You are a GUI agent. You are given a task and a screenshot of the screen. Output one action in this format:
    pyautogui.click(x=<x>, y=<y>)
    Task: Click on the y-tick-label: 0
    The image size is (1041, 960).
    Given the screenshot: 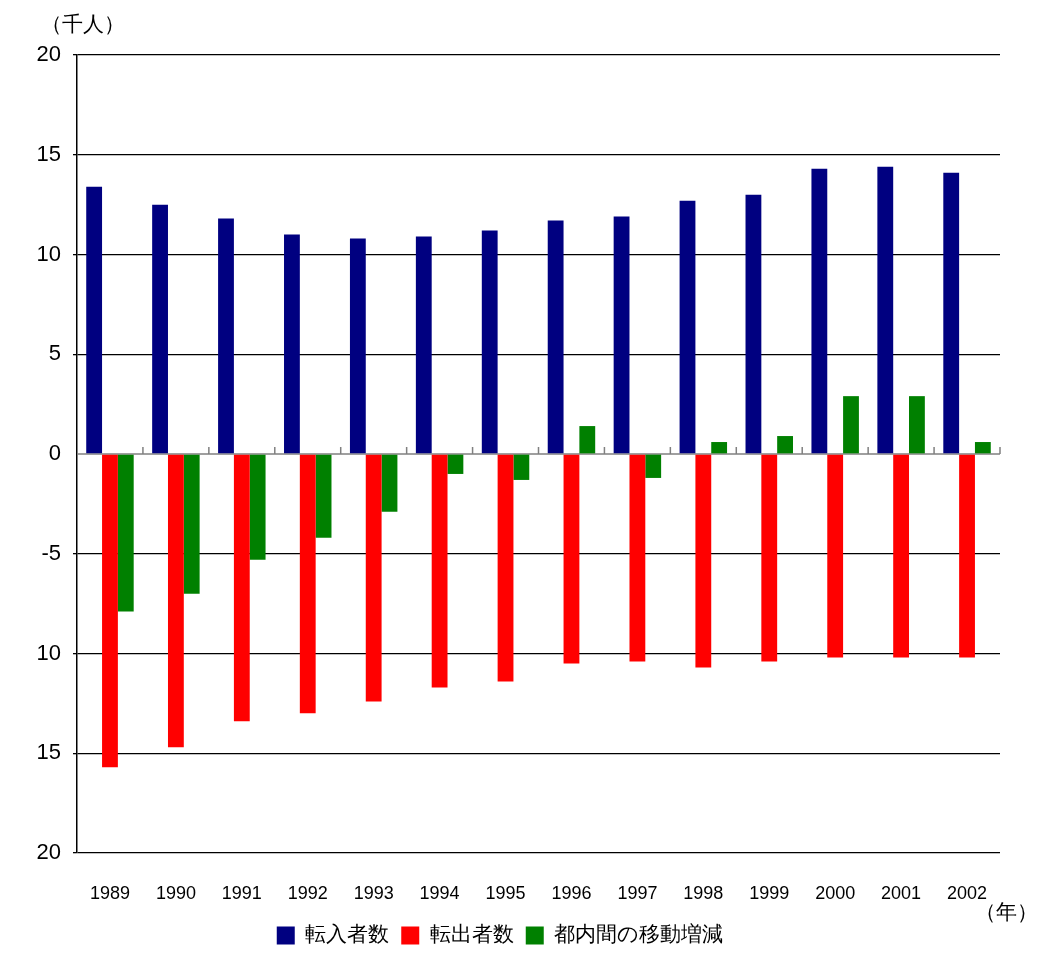 What is the action you would take?
    pyautogui.click(x=54, y=453)
    